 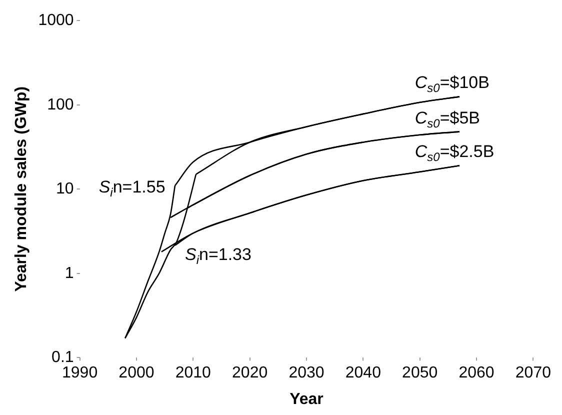 I want to click on y-tick-label: 100, so click(x=60, y=105).